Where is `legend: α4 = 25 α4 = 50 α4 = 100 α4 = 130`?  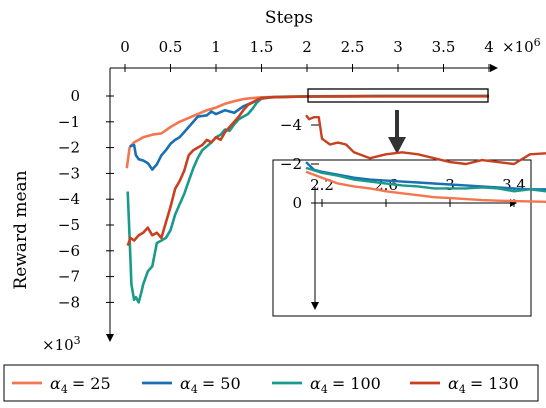 legend: α4 = 25 α4 = 50 α4 = 100 α4 = 130 is located at coordinates (271, 383).